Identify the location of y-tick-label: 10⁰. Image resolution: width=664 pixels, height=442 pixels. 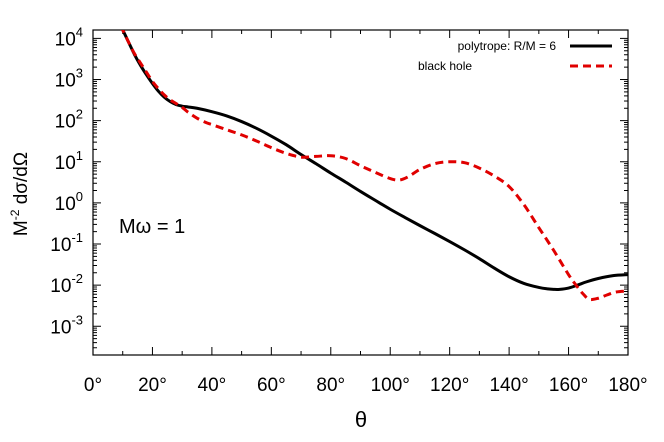
(69, 202).